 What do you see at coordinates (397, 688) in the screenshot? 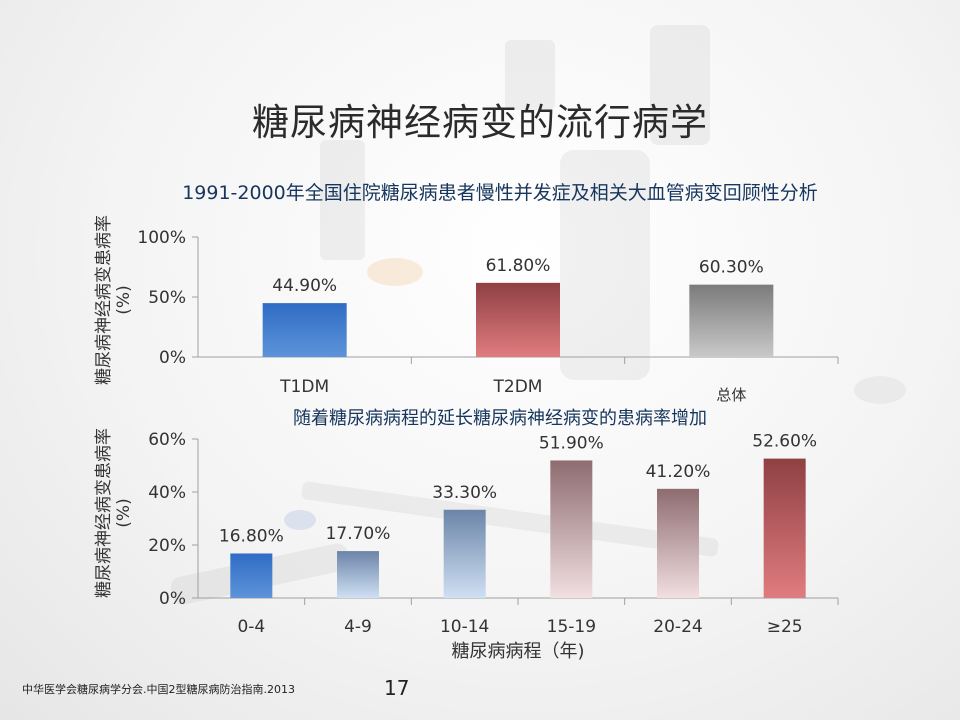
I see `page-number: 17` at bounding box center [397, 688].